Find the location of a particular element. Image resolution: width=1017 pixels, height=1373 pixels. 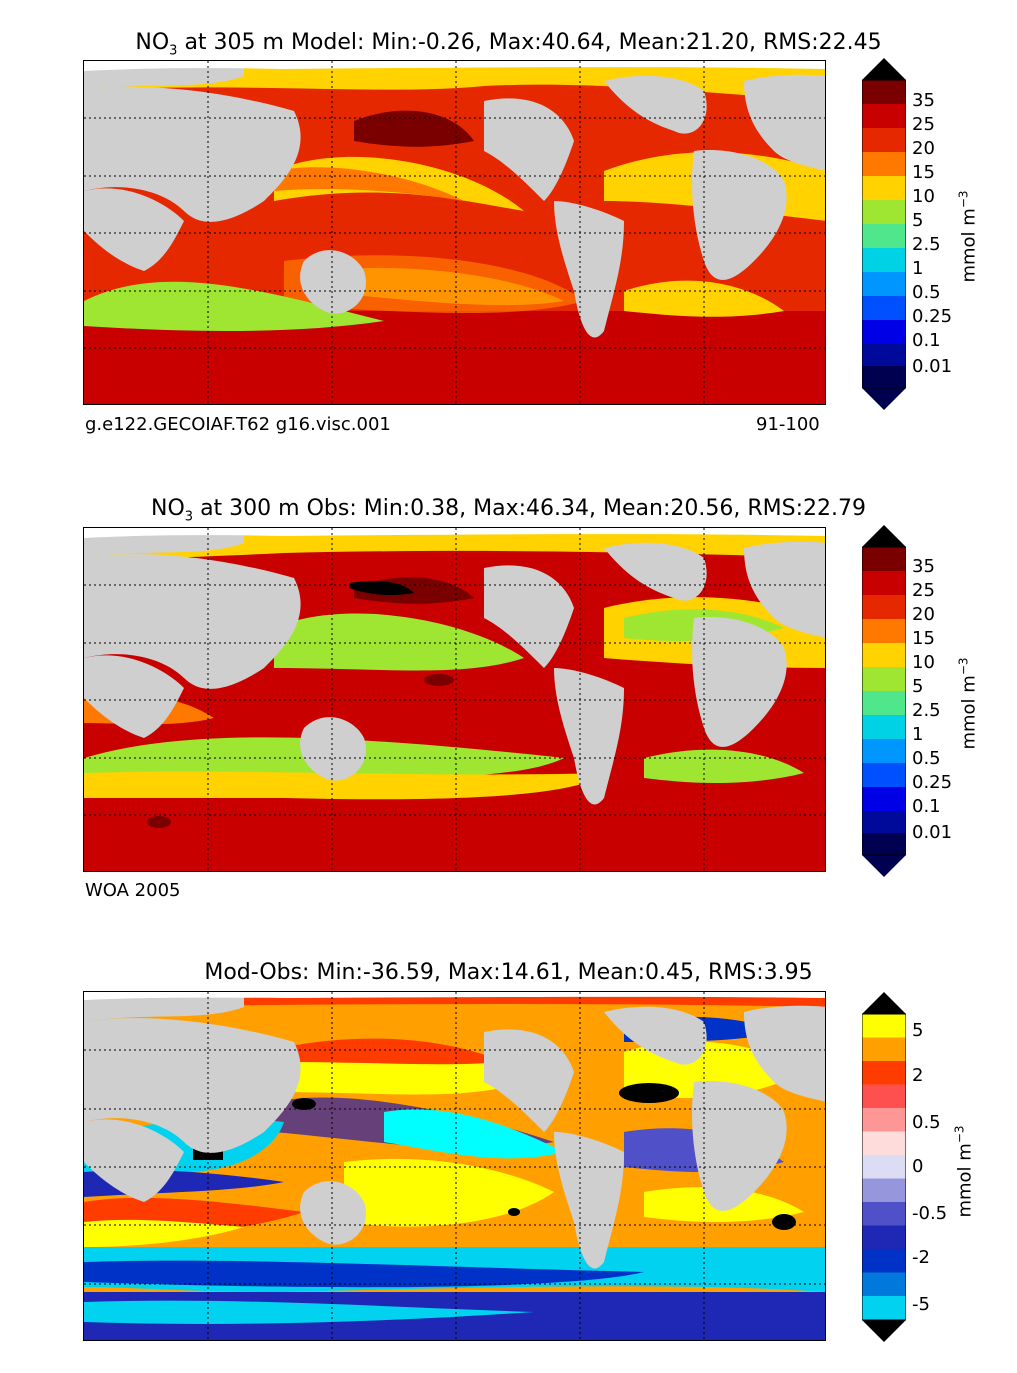

cbar1-label-5: 5 is located at coordinates (918, 220).